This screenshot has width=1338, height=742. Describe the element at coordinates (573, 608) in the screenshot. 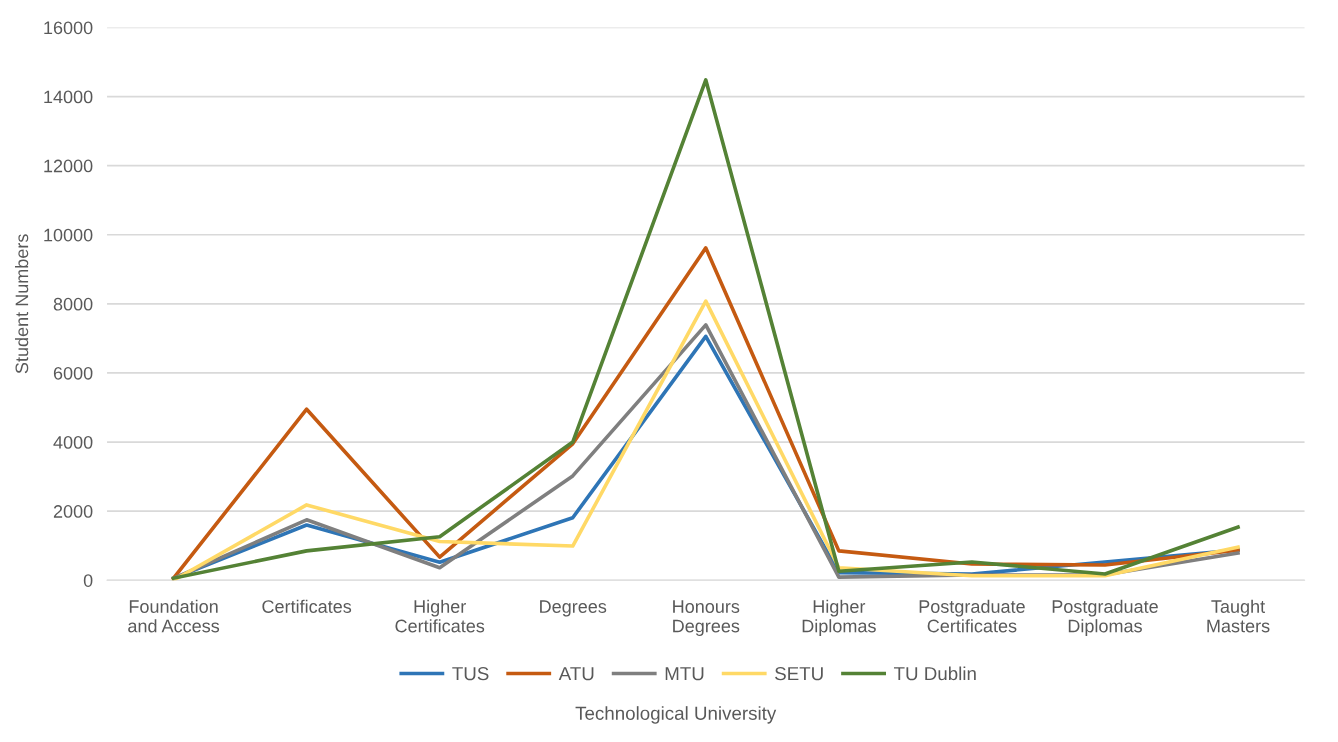

I see `x-tick-label: Degrees` at that location.